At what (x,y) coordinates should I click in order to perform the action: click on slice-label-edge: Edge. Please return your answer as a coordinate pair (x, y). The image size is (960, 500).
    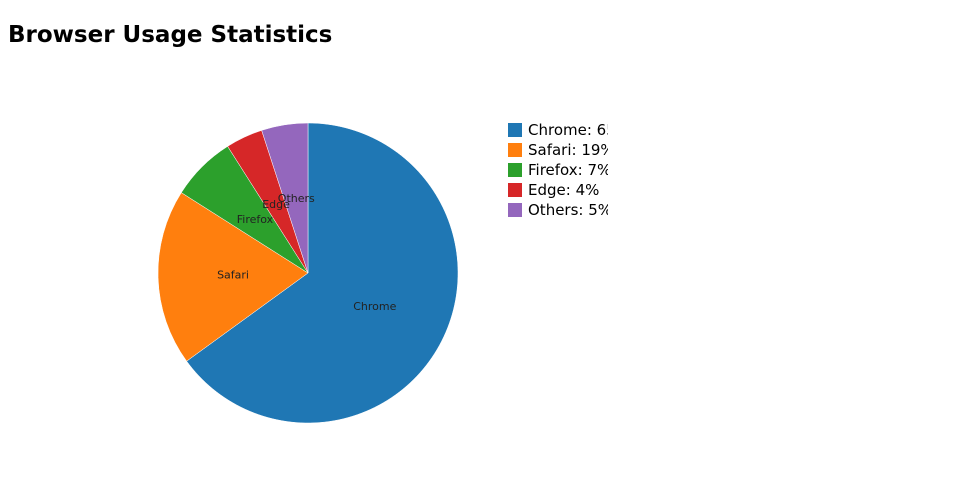
    Looking at the image, I should click on (276, 204).